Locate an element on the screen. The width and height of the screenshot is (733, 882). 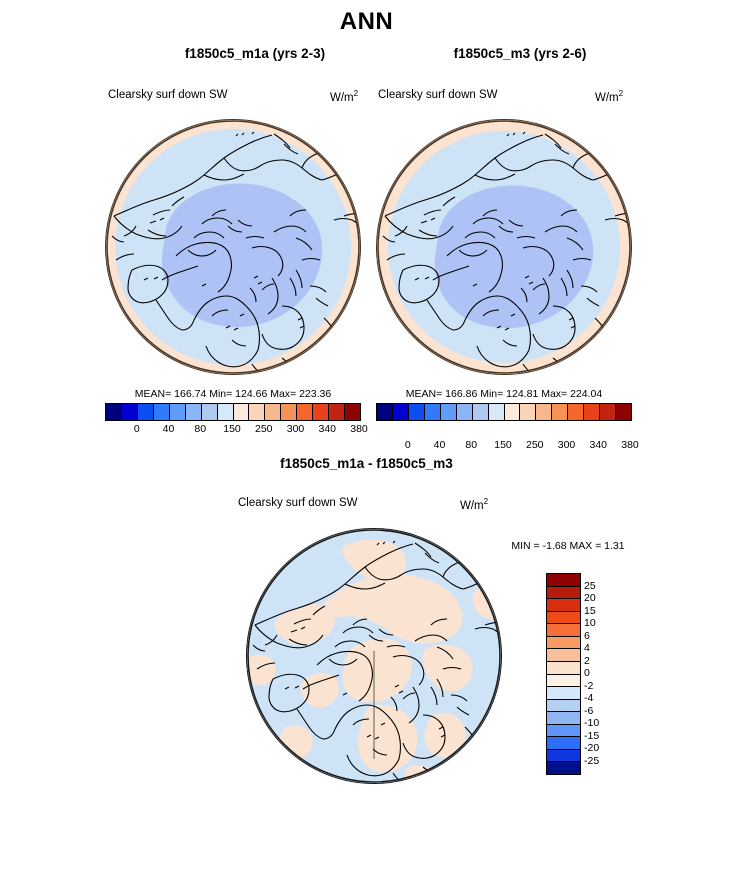
colorbar-tick-label: -20 is located at coordinates (592, 748).